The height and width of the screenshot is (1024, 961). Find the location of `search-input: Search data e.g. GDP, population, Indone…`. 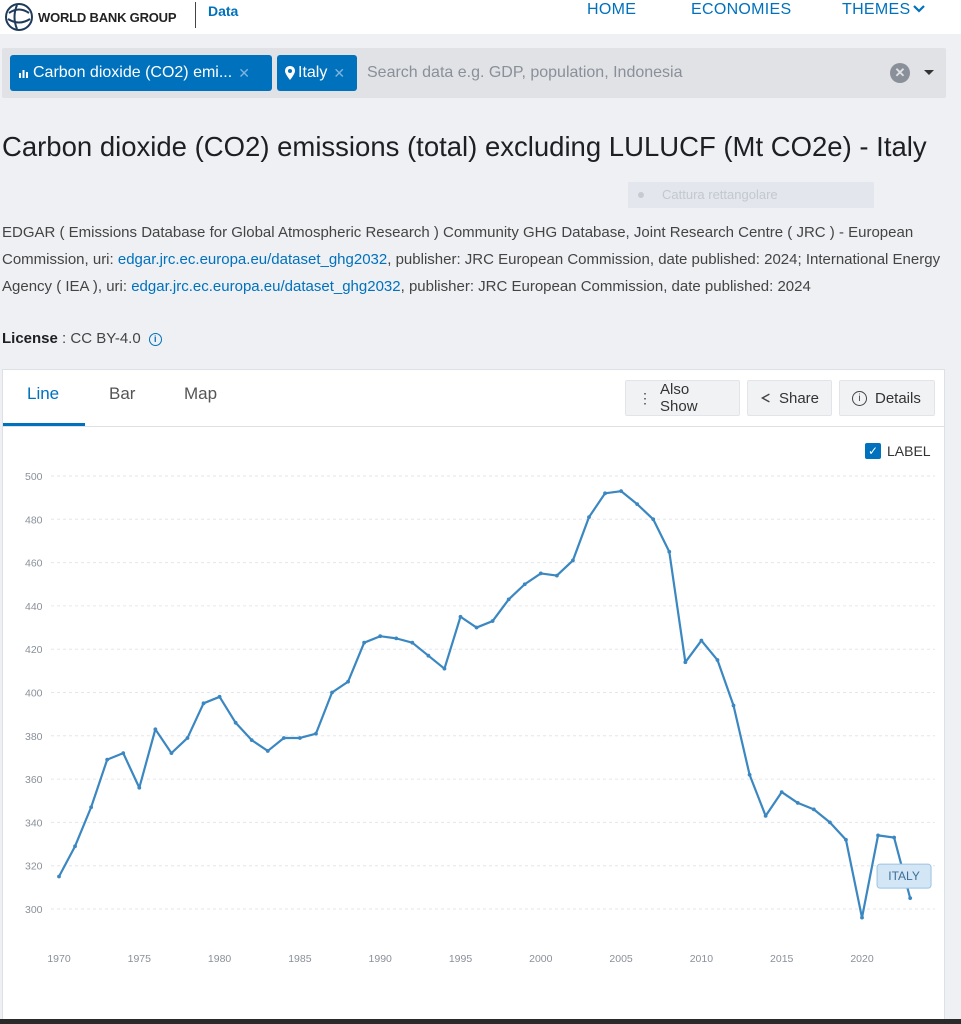

search-input: Search data e.g. GDP, population, Indone… is located at coordinates (525, 72).